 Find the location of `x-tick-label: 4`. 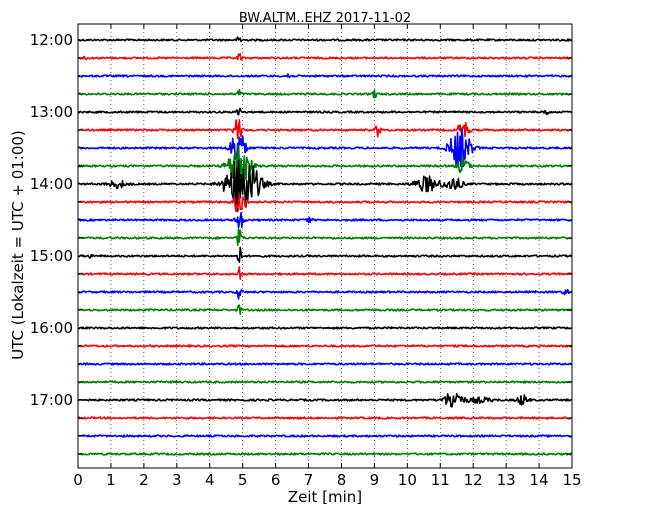

x-tick-label: 4 is located at coordinates (210, 480).